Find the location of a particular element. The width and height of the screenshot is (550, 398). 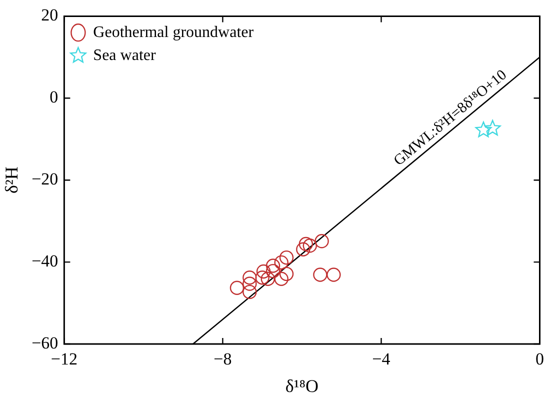

y-tick-label: 20 is located at coordinates (49, 15).